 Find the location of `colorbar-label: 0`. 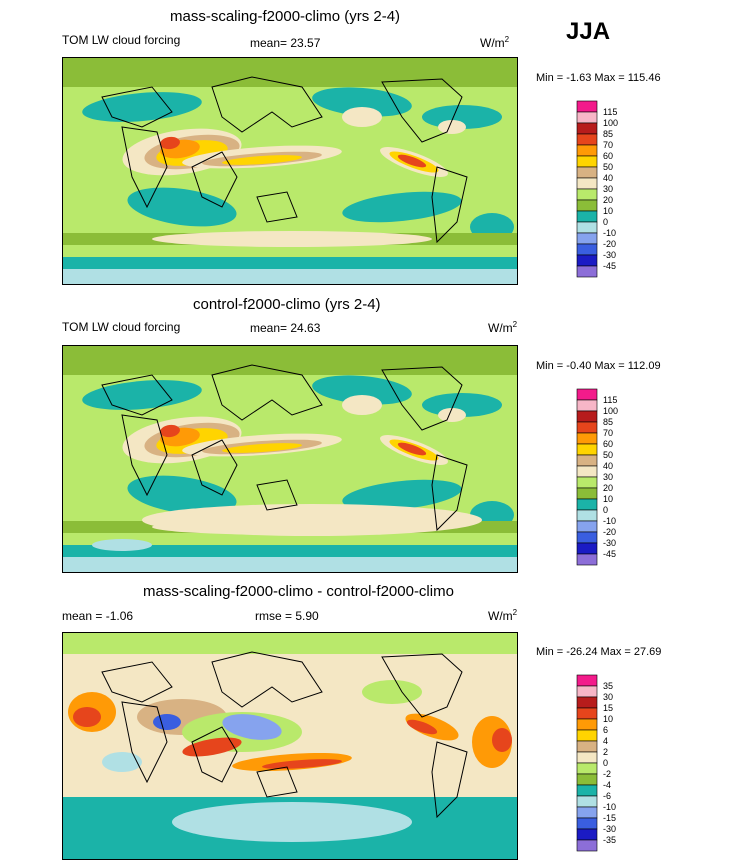

colorbar-label: 0 is located at coordinates (605, 763).